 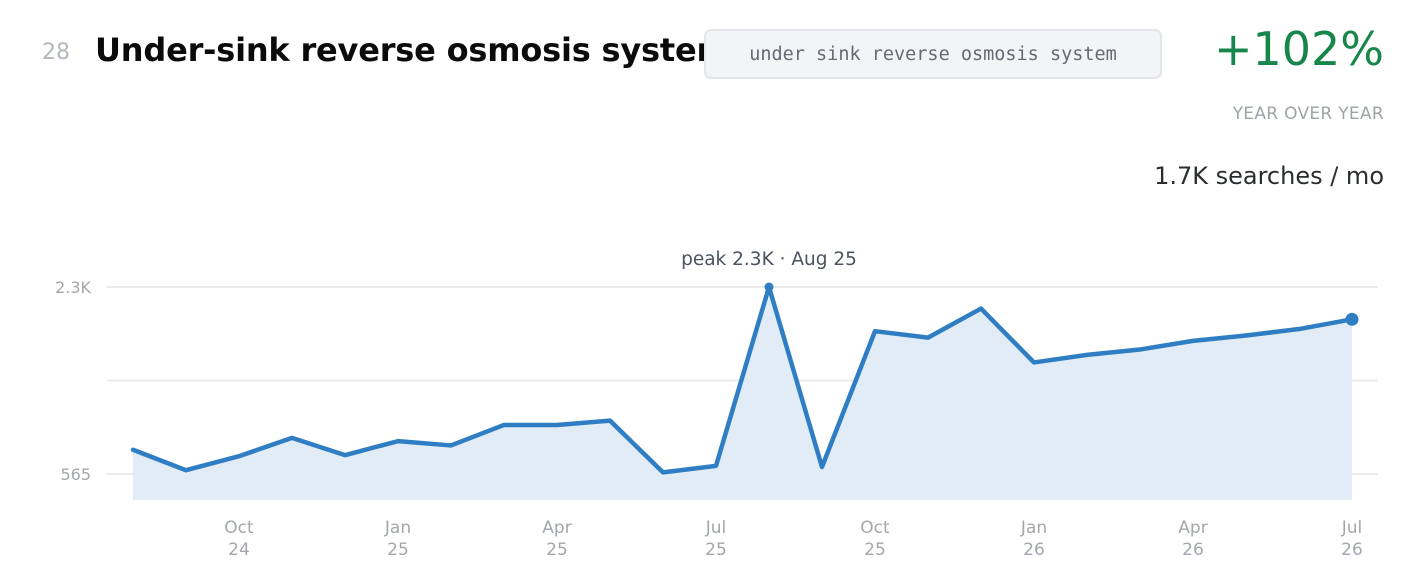 I want to click on growth-percentage: +102%, so click(x=1298, y=49).